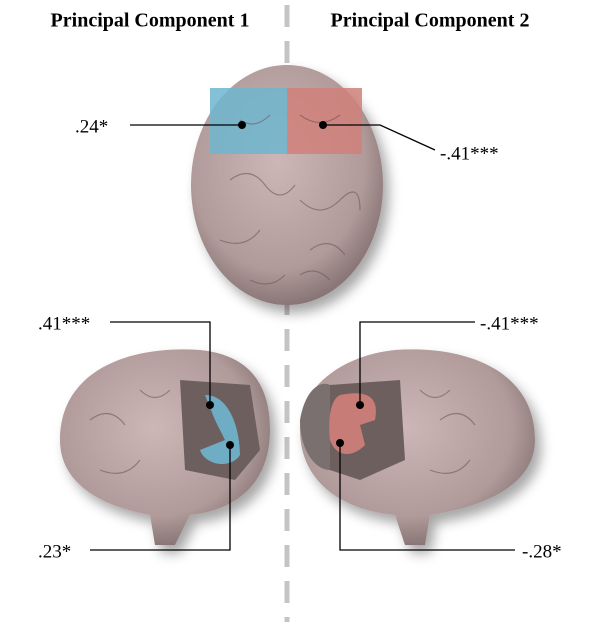 The width and height of the screenshot is (595, 622). What do you see at coordinates (91, 126) in the screenshot?
I see `label: .24*` at bounding box center [91, 126].